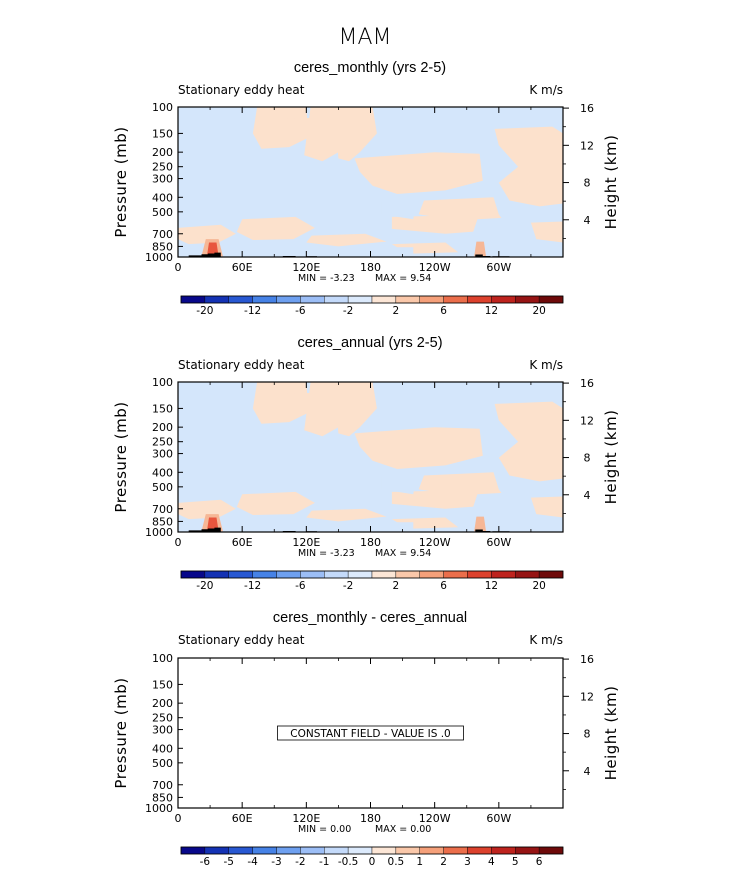  Describe the element at coordinates (364, 37) in the screenshot. I see `main-title: MAM` at that location.